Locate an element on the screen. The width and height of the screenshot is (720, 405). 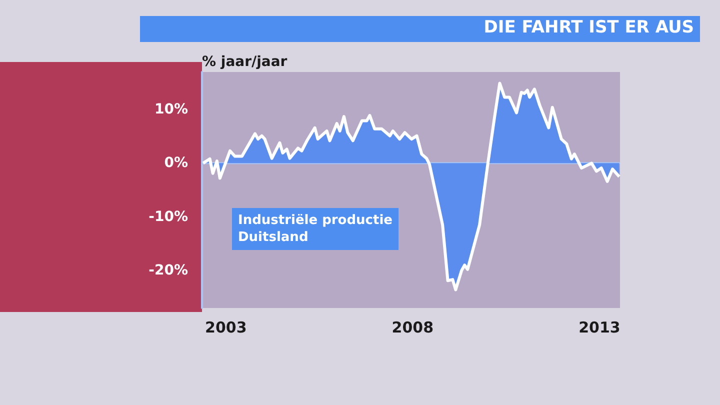
annotation: Industriële productie Duitsland is located at coordinates (315, 229).